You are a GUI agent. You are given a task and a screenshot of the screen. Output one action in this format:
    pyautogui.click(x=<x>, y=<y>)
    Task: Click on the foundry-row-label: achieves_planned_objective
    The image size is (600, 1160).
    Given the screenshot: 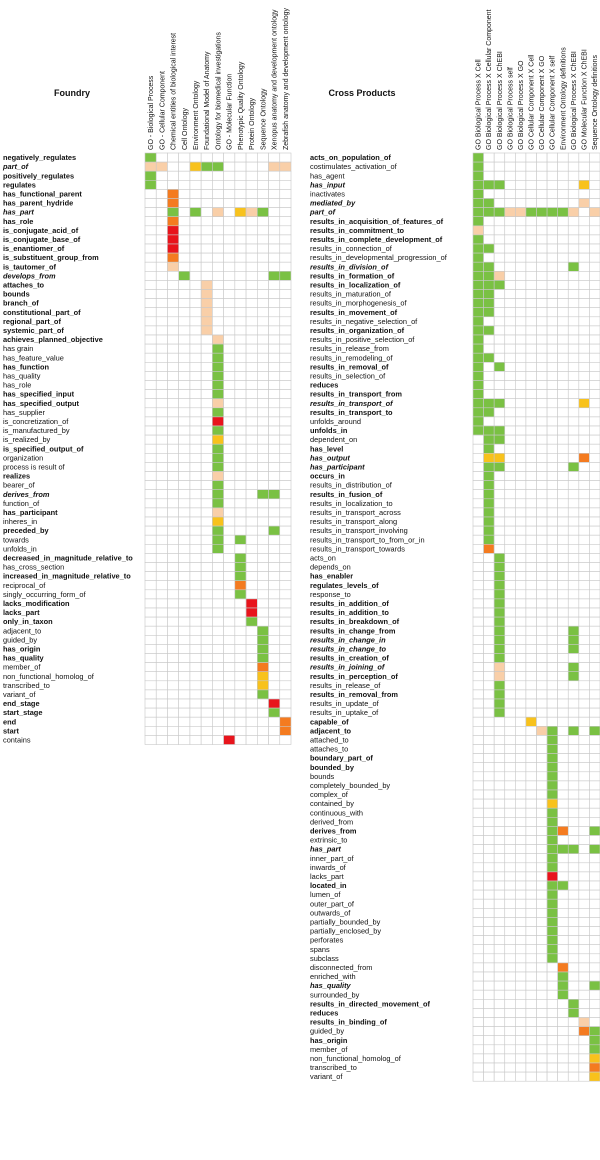 What is the action you would take?
    pyautogui.click(x=53, y=339)
    